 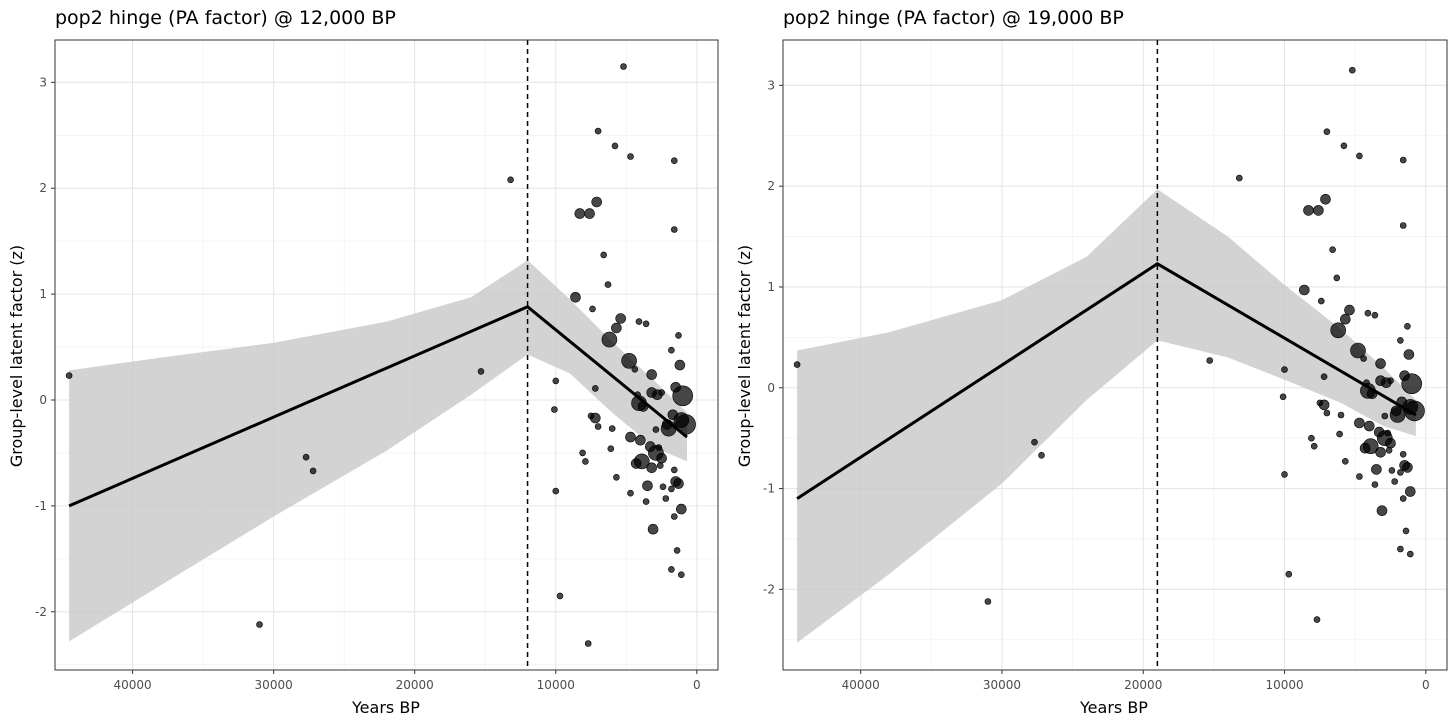 I want to click on hinge-fit-line, so click(x=1106, y=381).